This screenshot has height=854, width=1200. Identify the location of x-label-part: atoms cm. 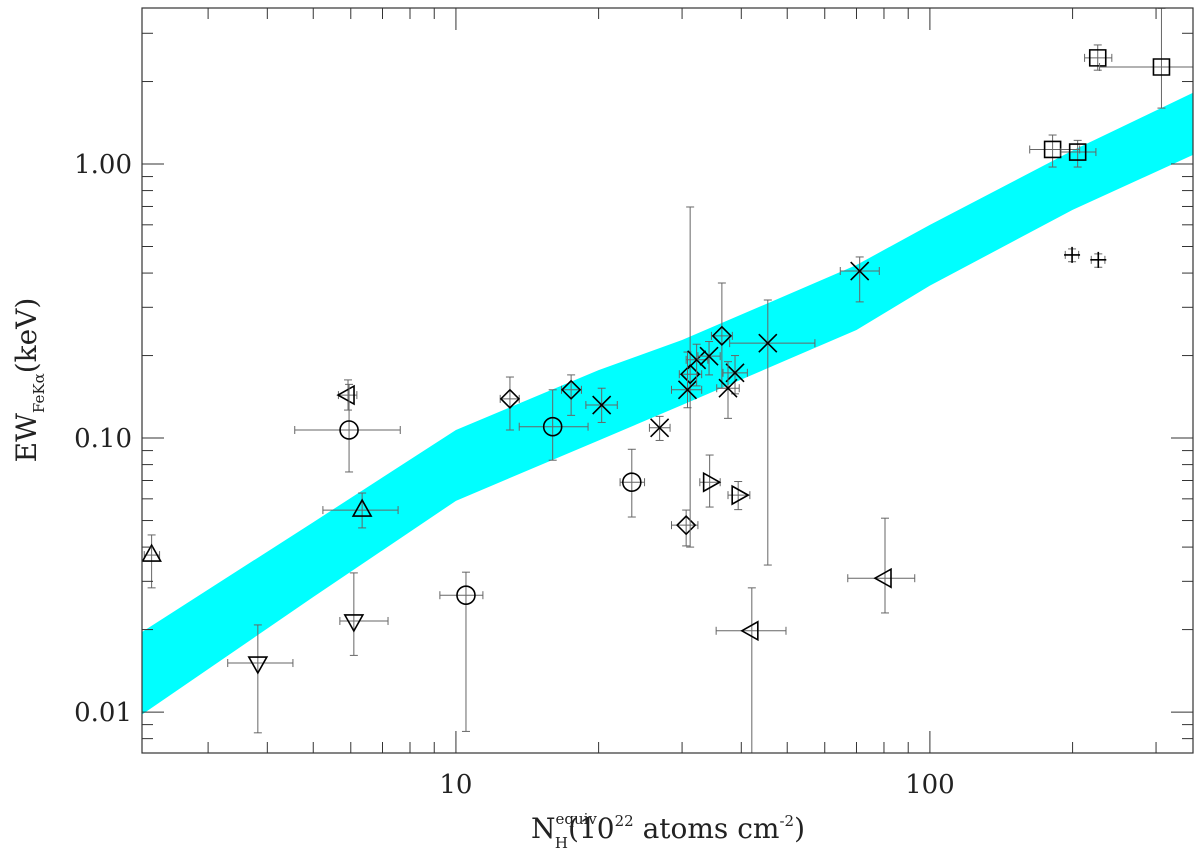
(707, 828).